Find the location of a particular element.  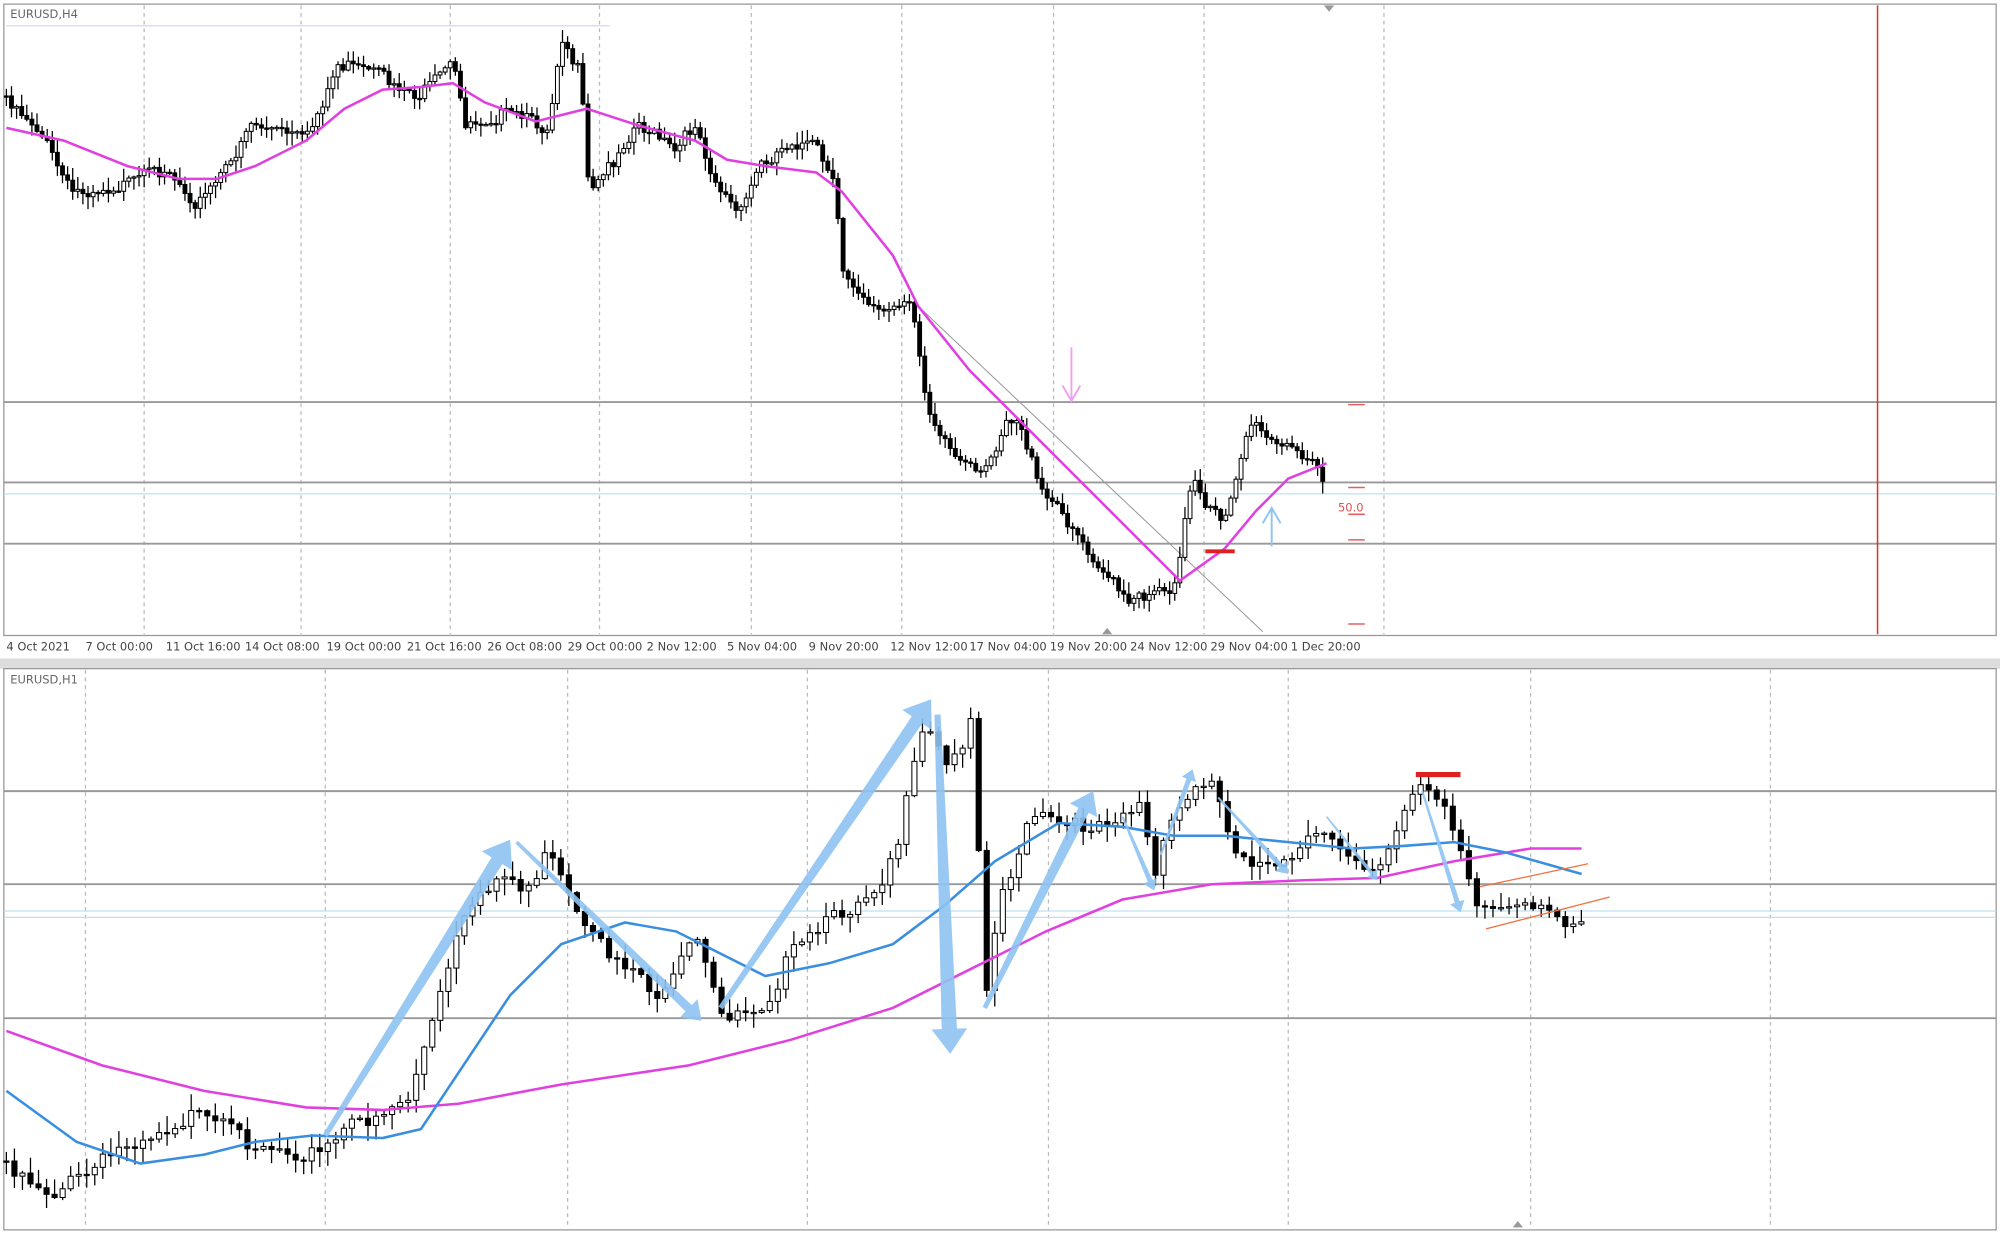

signal-arrow is located at coordinates (1271, 526).